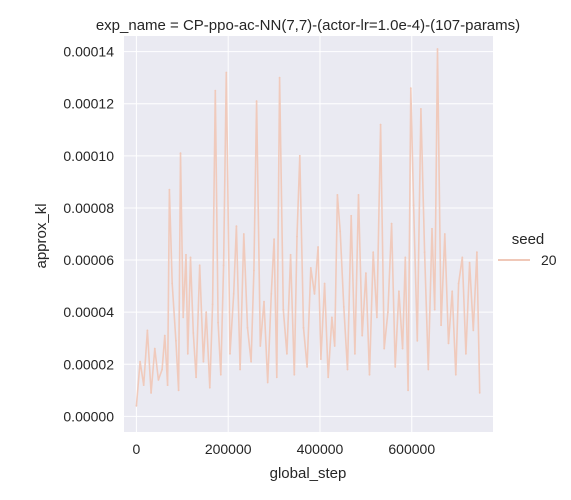 This screenshot has height=500, width=571. Describe the element at coordinates (88, 208) in the screenshot. I see `y-tick-label: 0.00008` at that location.